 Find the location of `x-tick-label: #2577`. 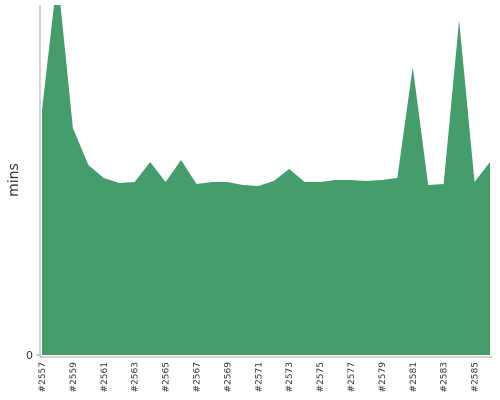

x-tick-label: #2577 is located at coordinates (352, 377).